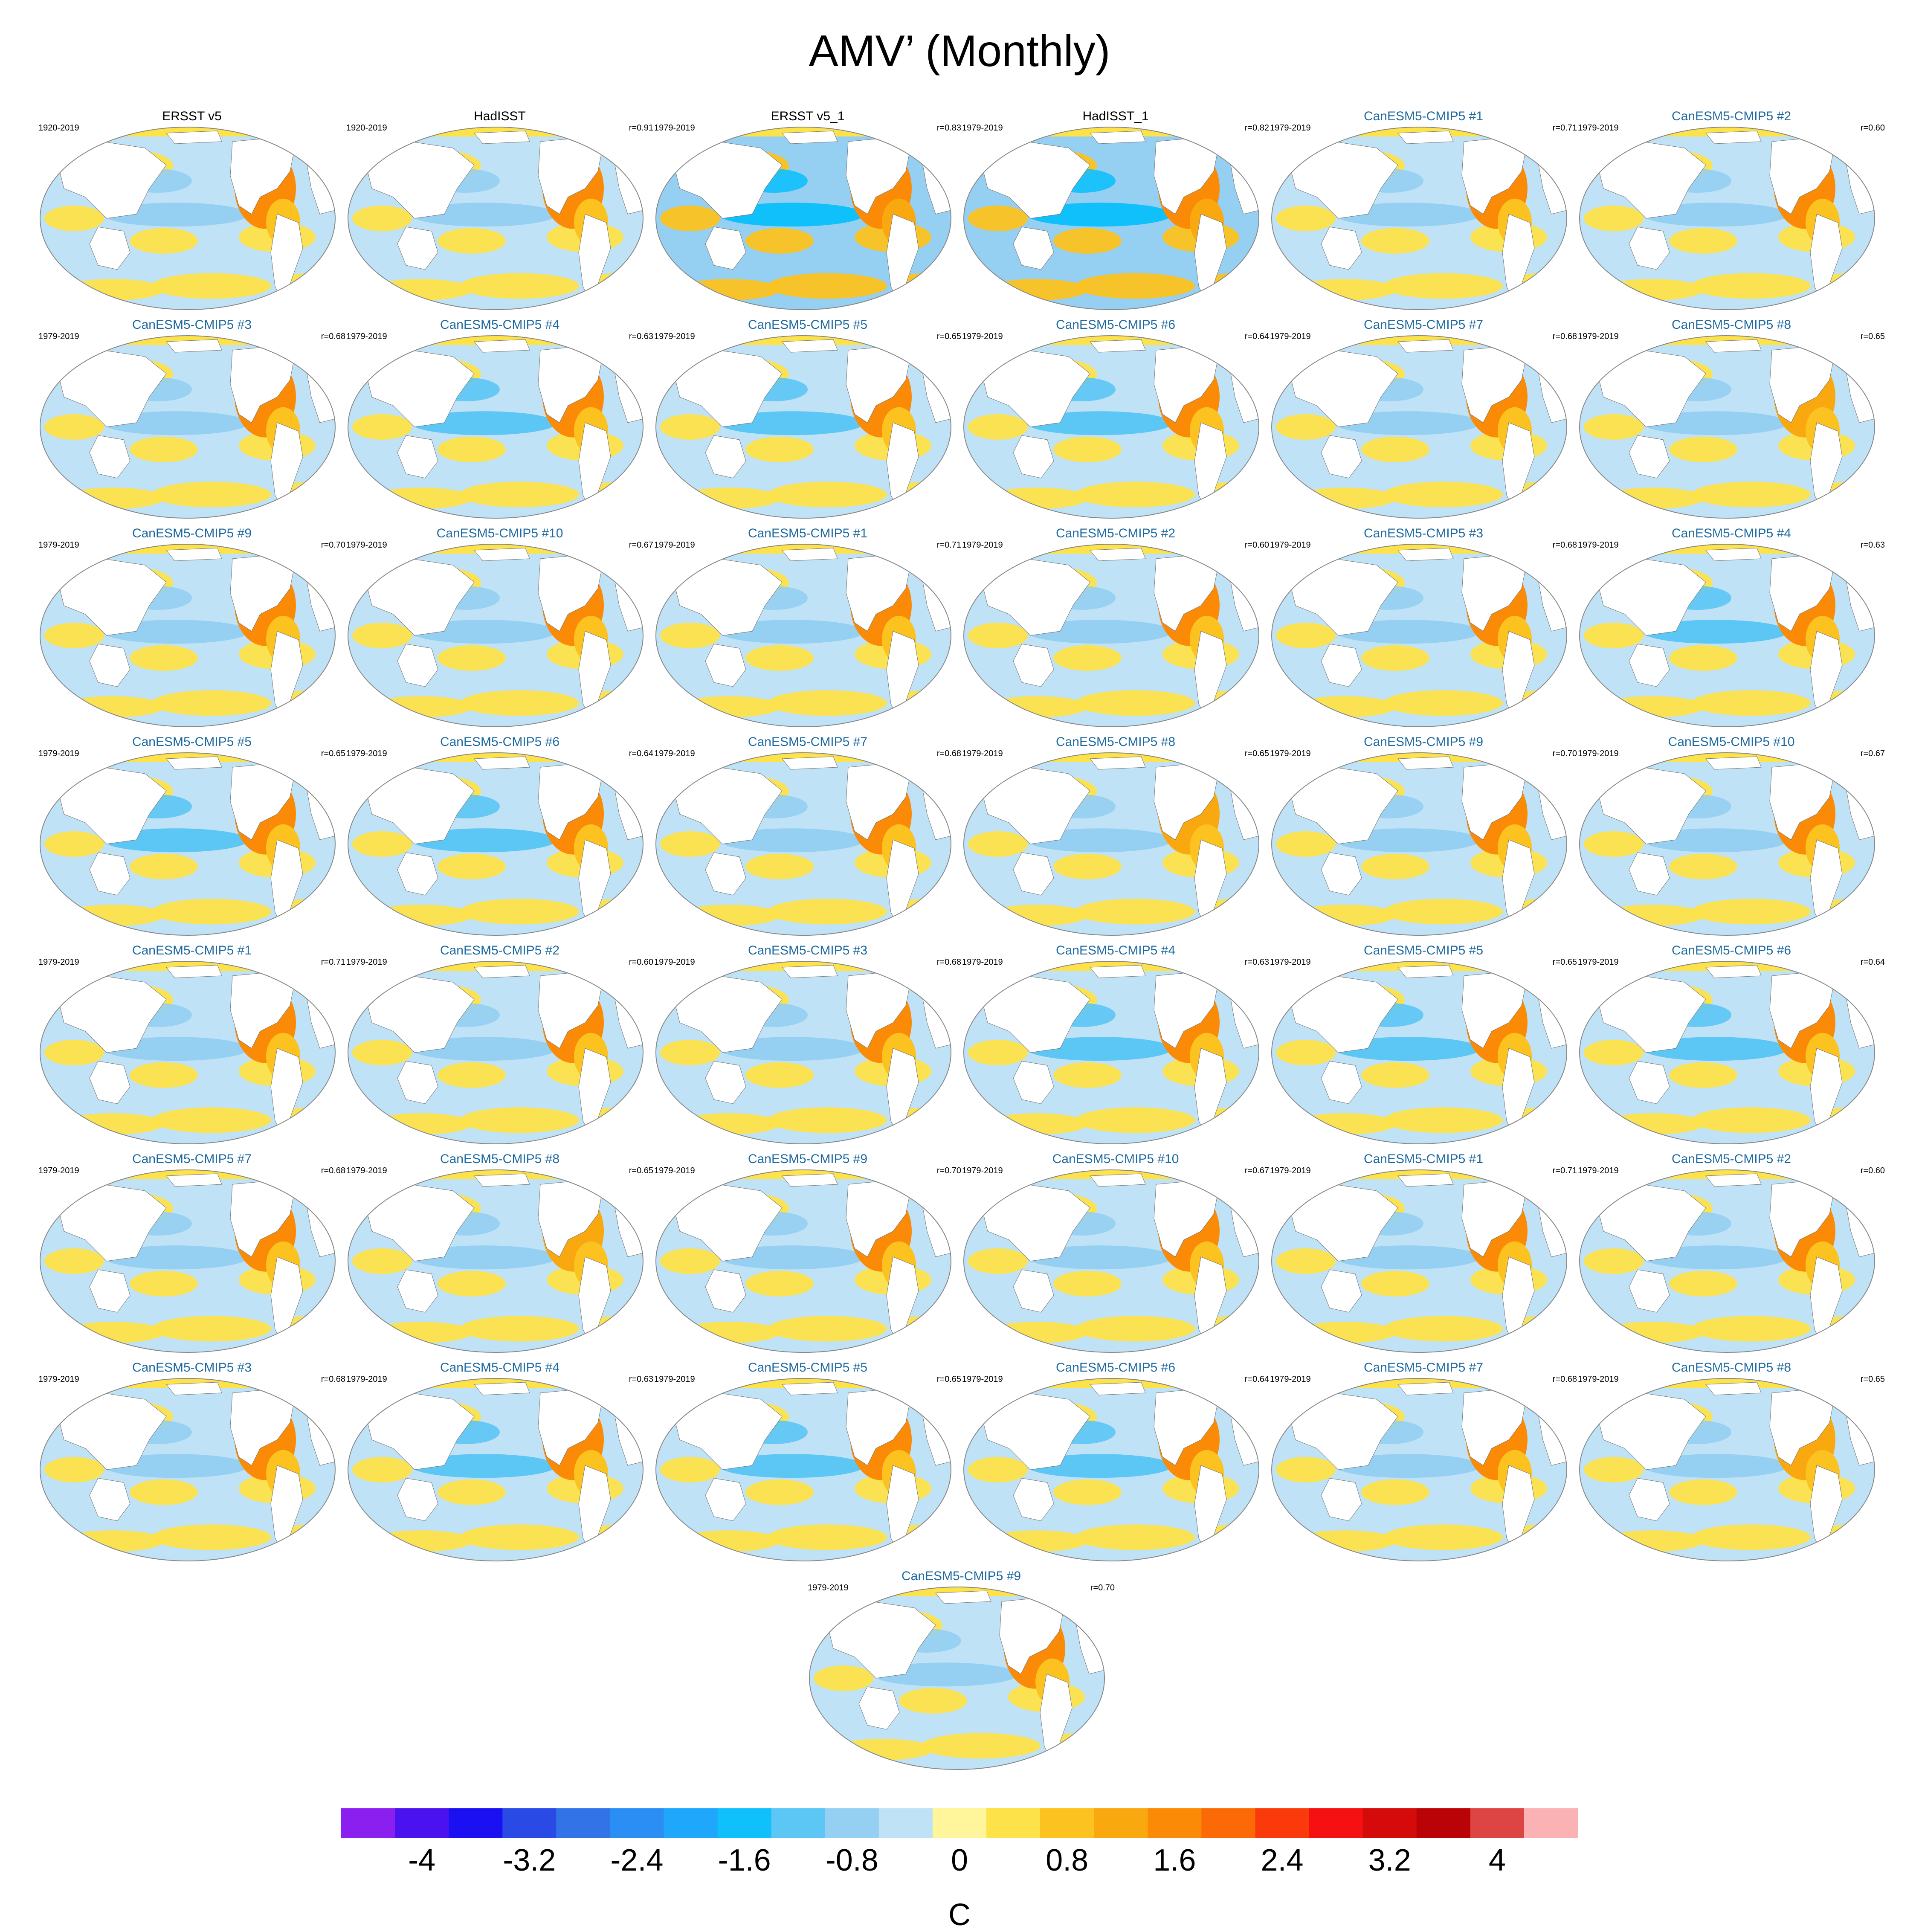  What do you see at coordinates (744, 1860) in the screenshot?
I see `colorbar-tick-label: -1.6` at bounding box center [744, 1860].